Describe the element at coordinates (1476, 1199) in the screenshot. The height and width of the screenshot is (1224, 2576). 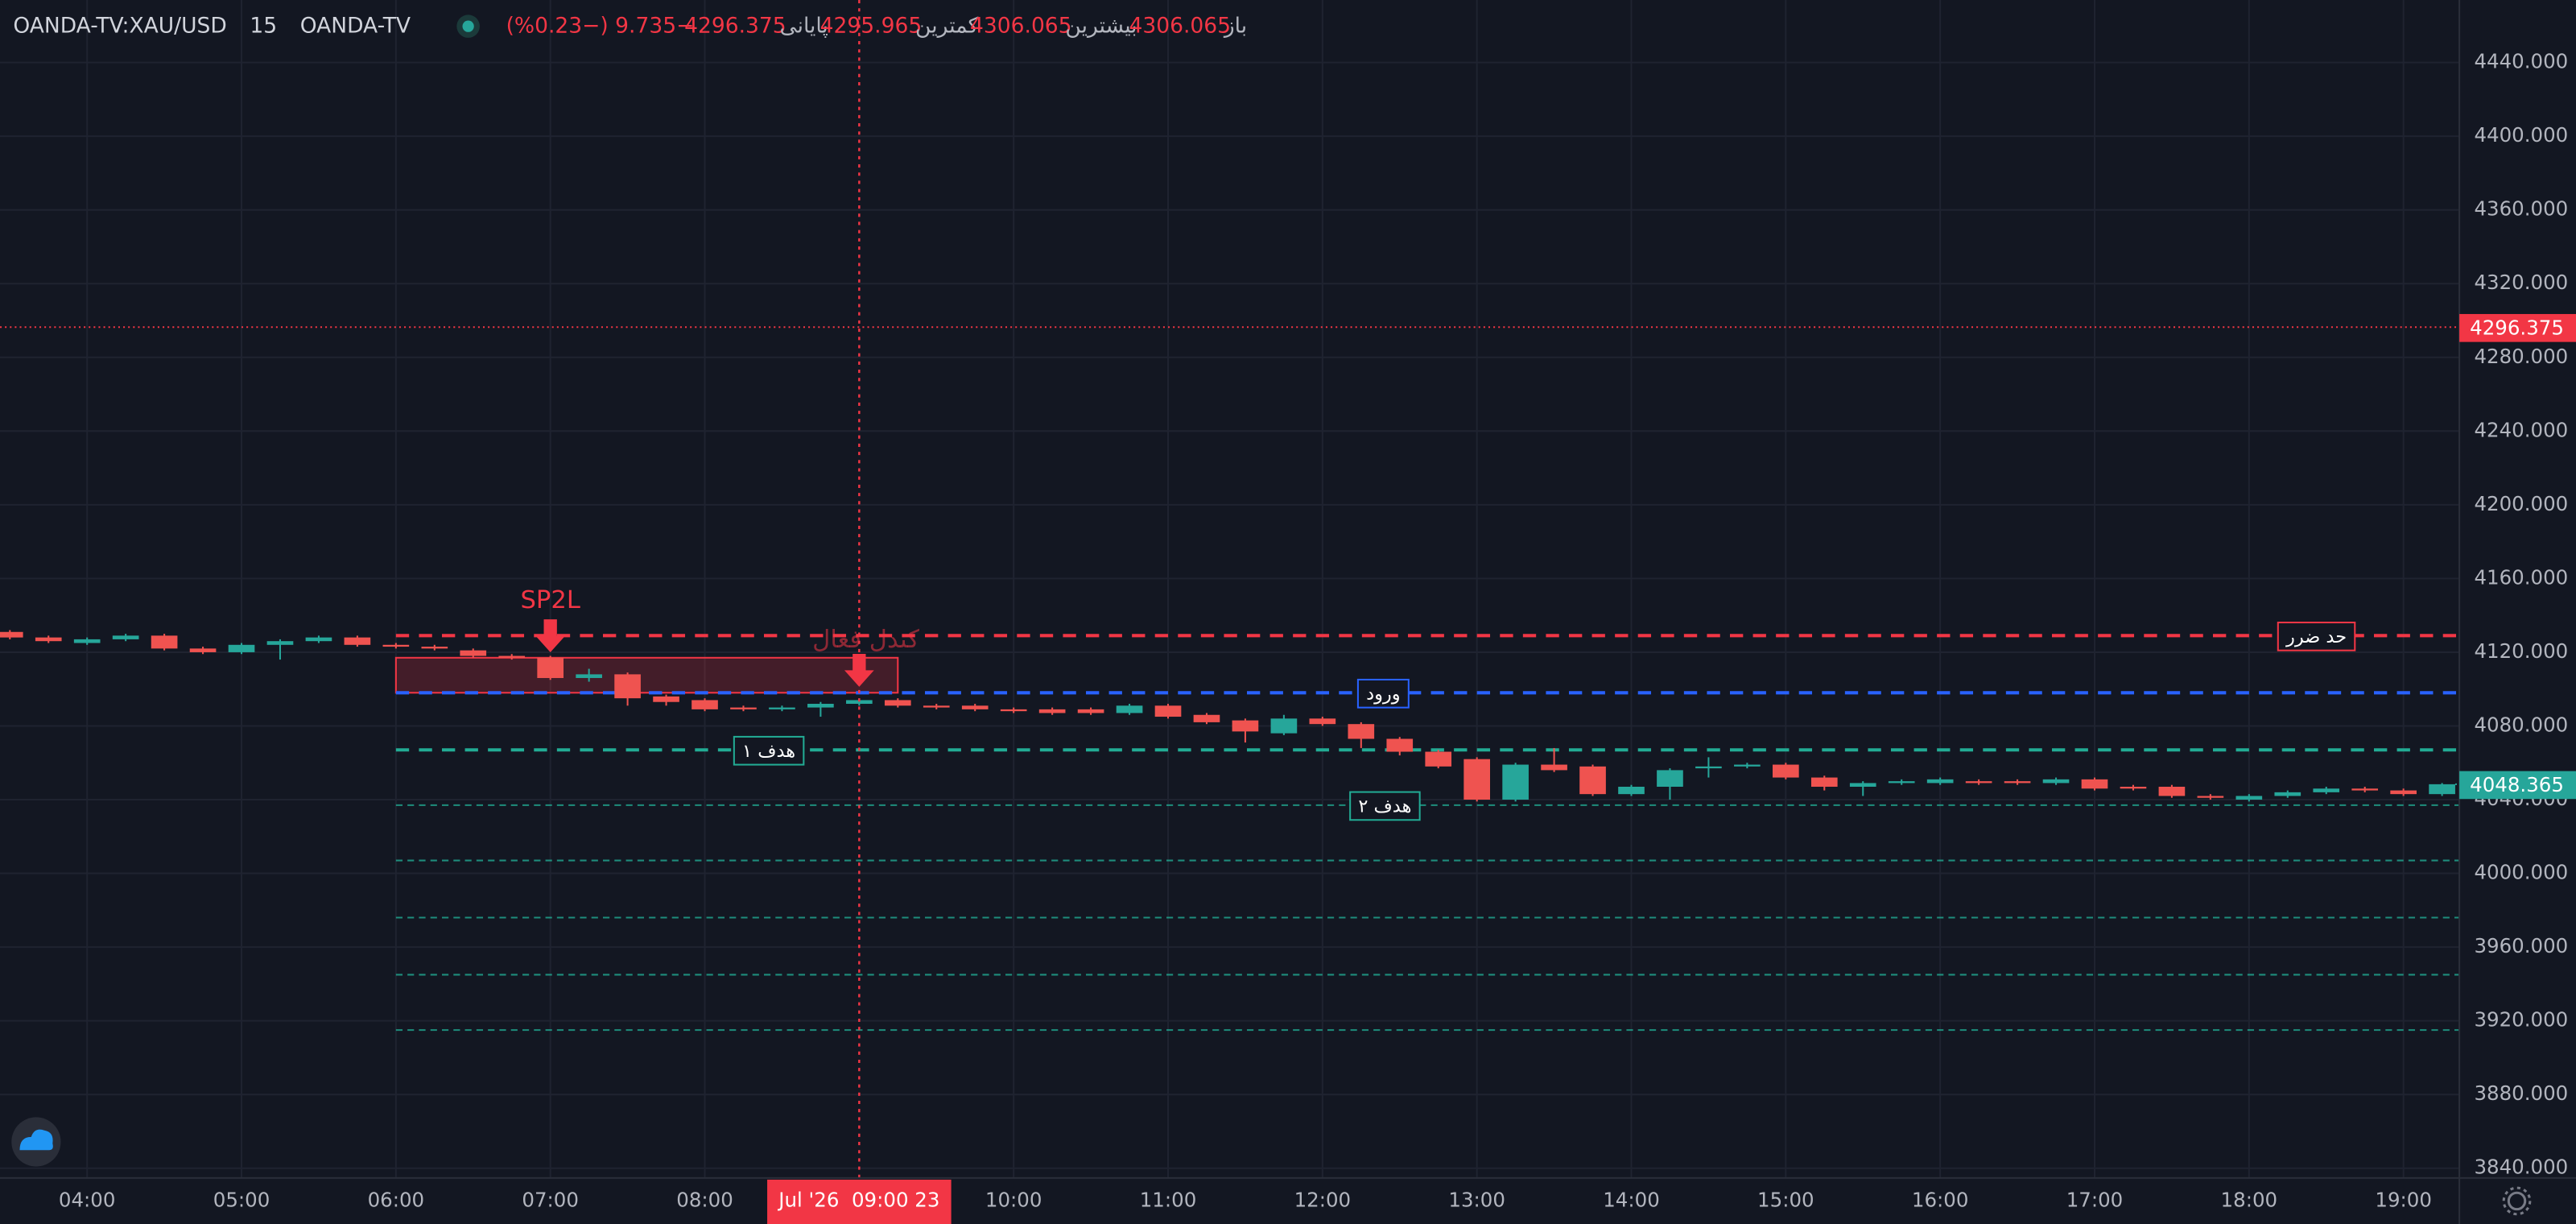
I see `x-tick-label: 13:00` at that location.